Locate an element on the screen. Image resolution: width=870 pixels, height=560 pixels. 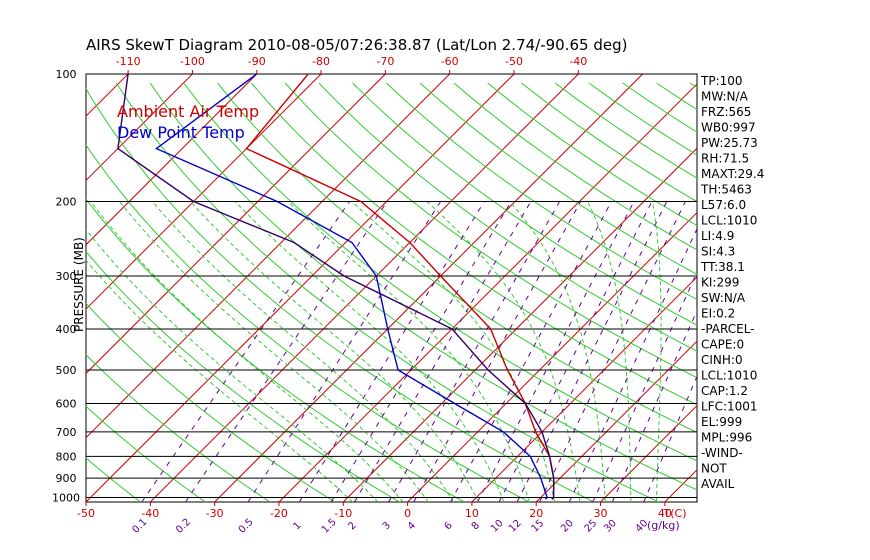
bottom-temp-tick-label: 30 is located at coordinates (601, 513).